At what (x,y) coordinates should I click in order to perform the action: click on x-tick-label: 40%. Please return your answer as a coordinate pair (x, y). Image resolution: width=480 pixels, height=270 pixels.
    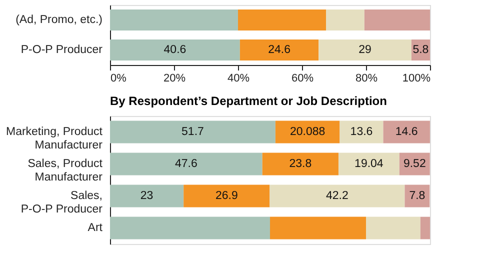
    Looking at the image, I should click on (238, 78).